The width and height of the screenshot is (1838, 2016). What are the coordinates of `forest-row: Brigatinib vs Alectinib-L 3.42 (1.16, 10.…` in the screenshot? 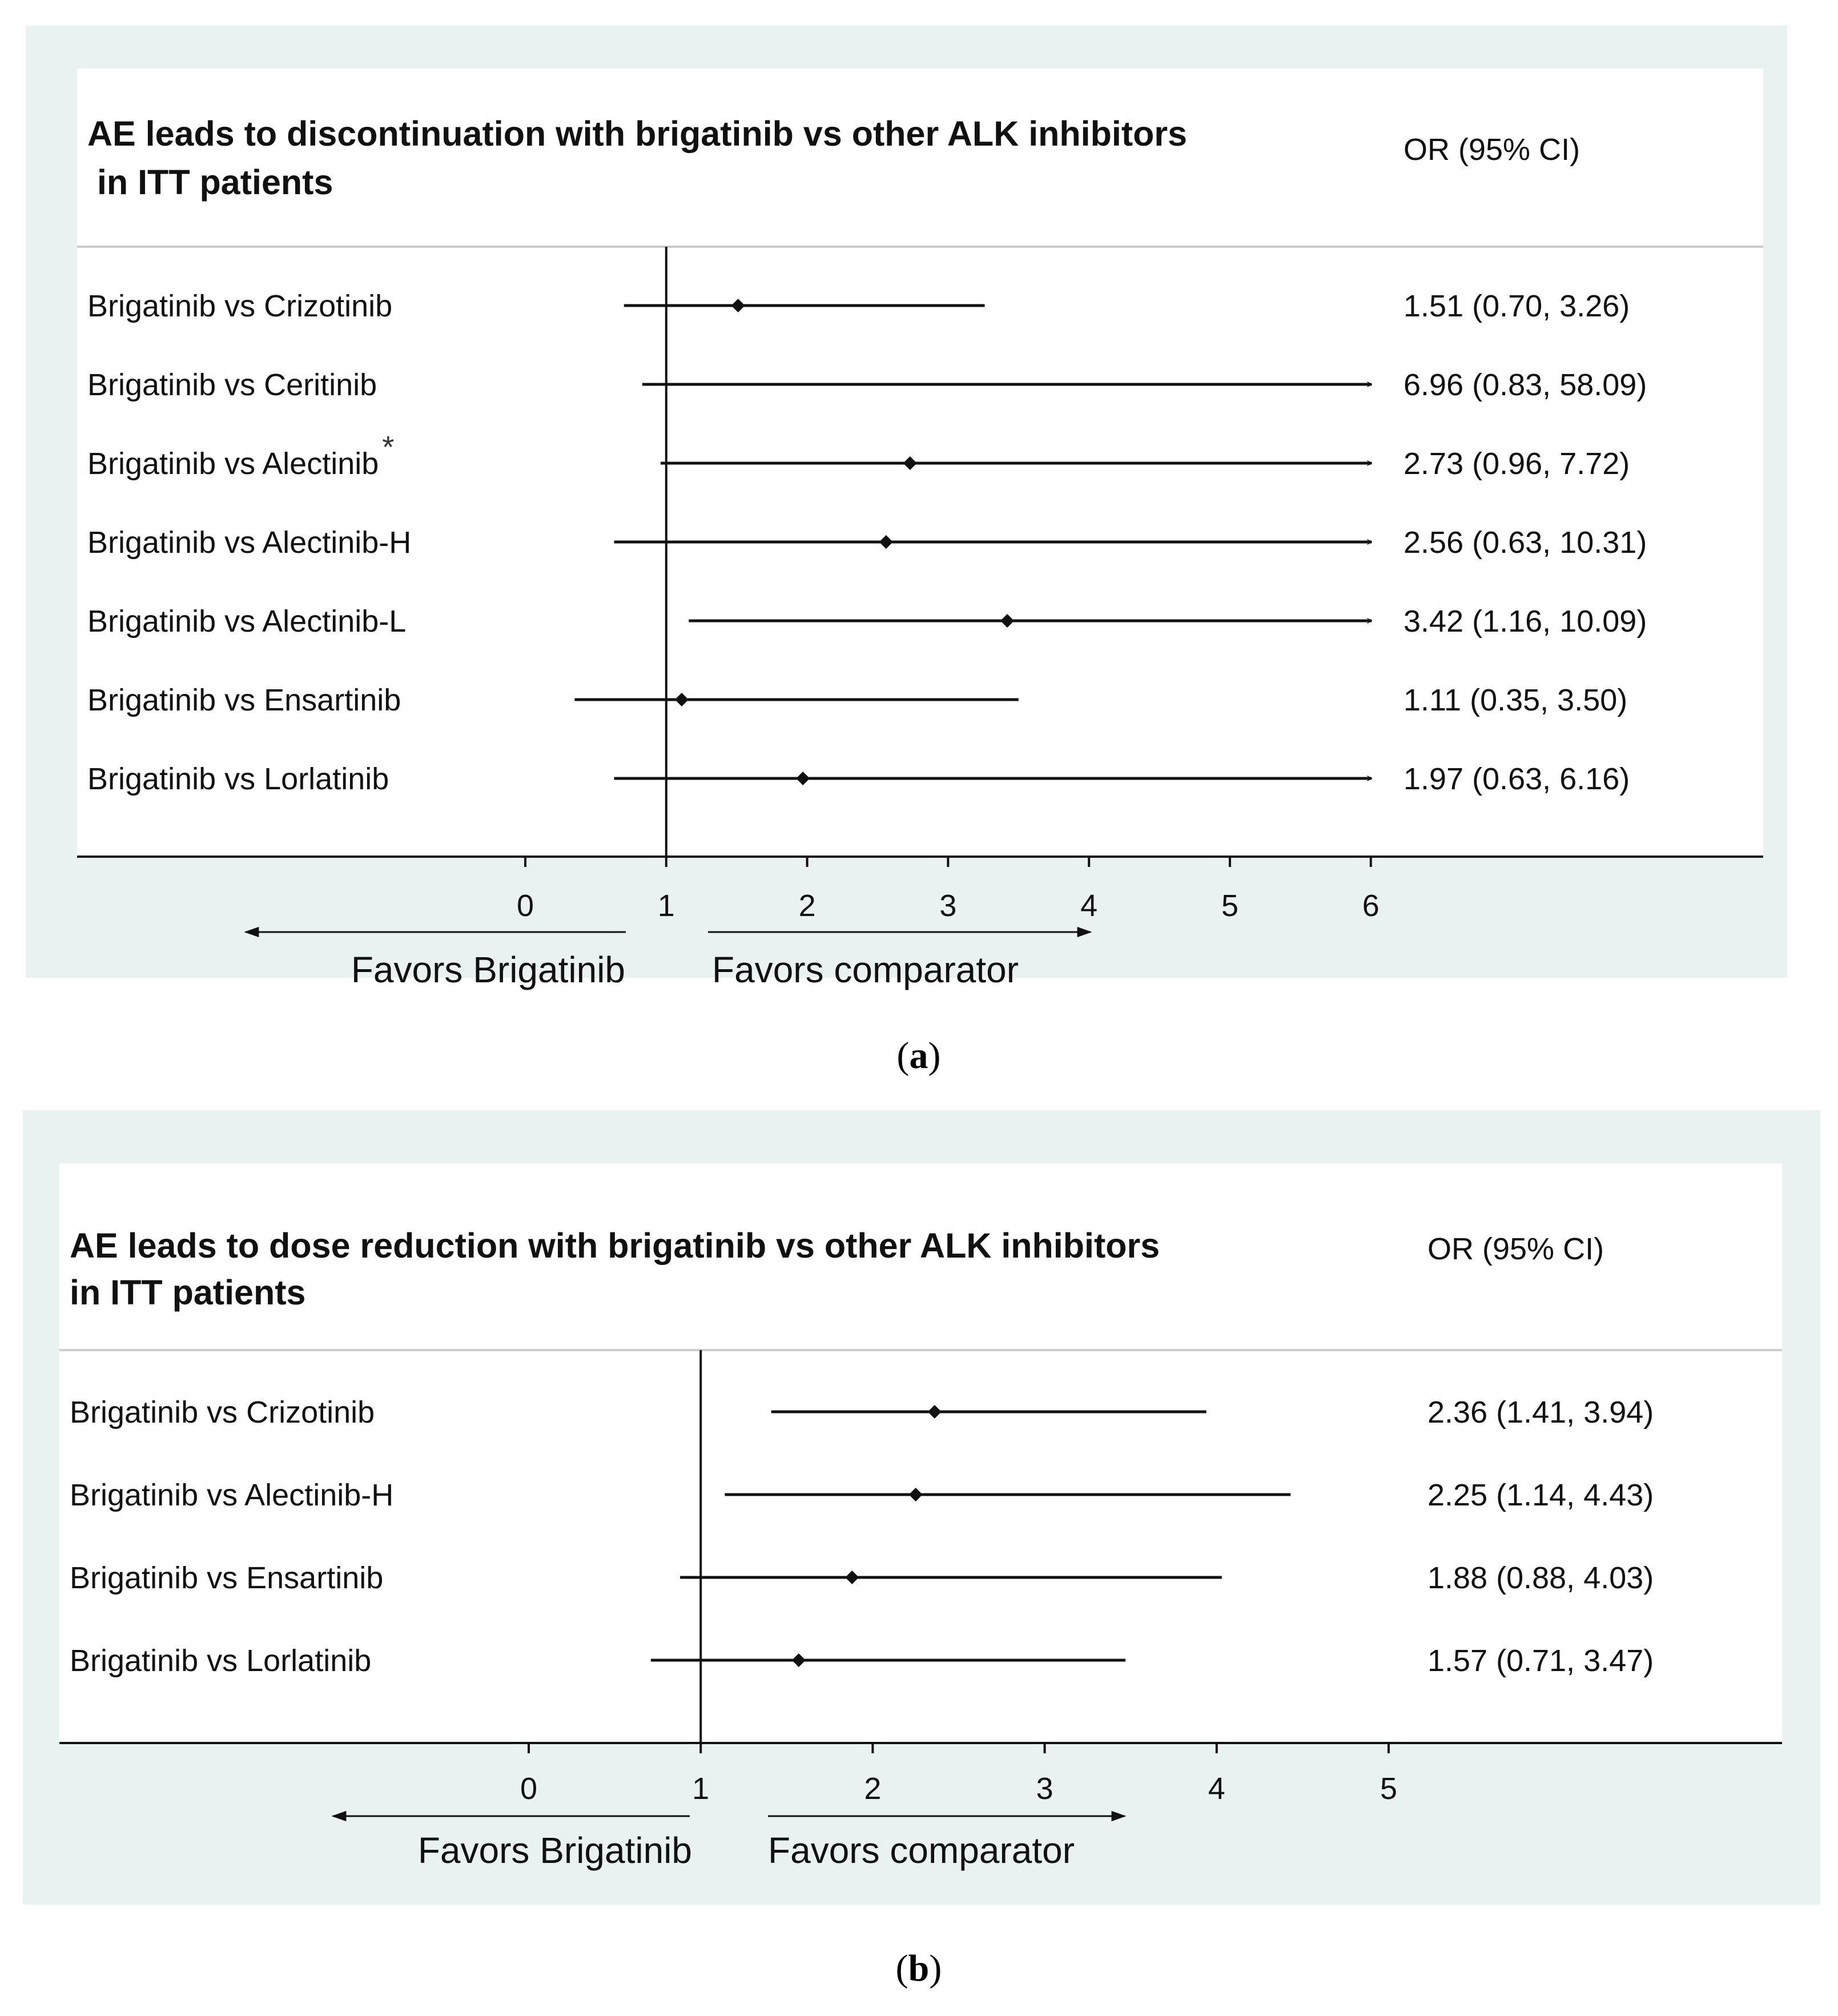 It's located at (867, 621).